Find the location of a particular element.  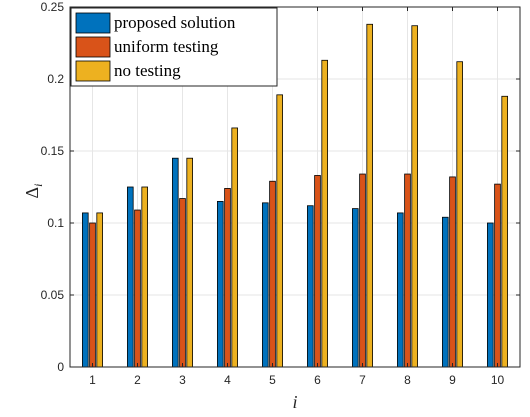

y-tick-label-1: 0.05 is located at coordinates (53, 295).